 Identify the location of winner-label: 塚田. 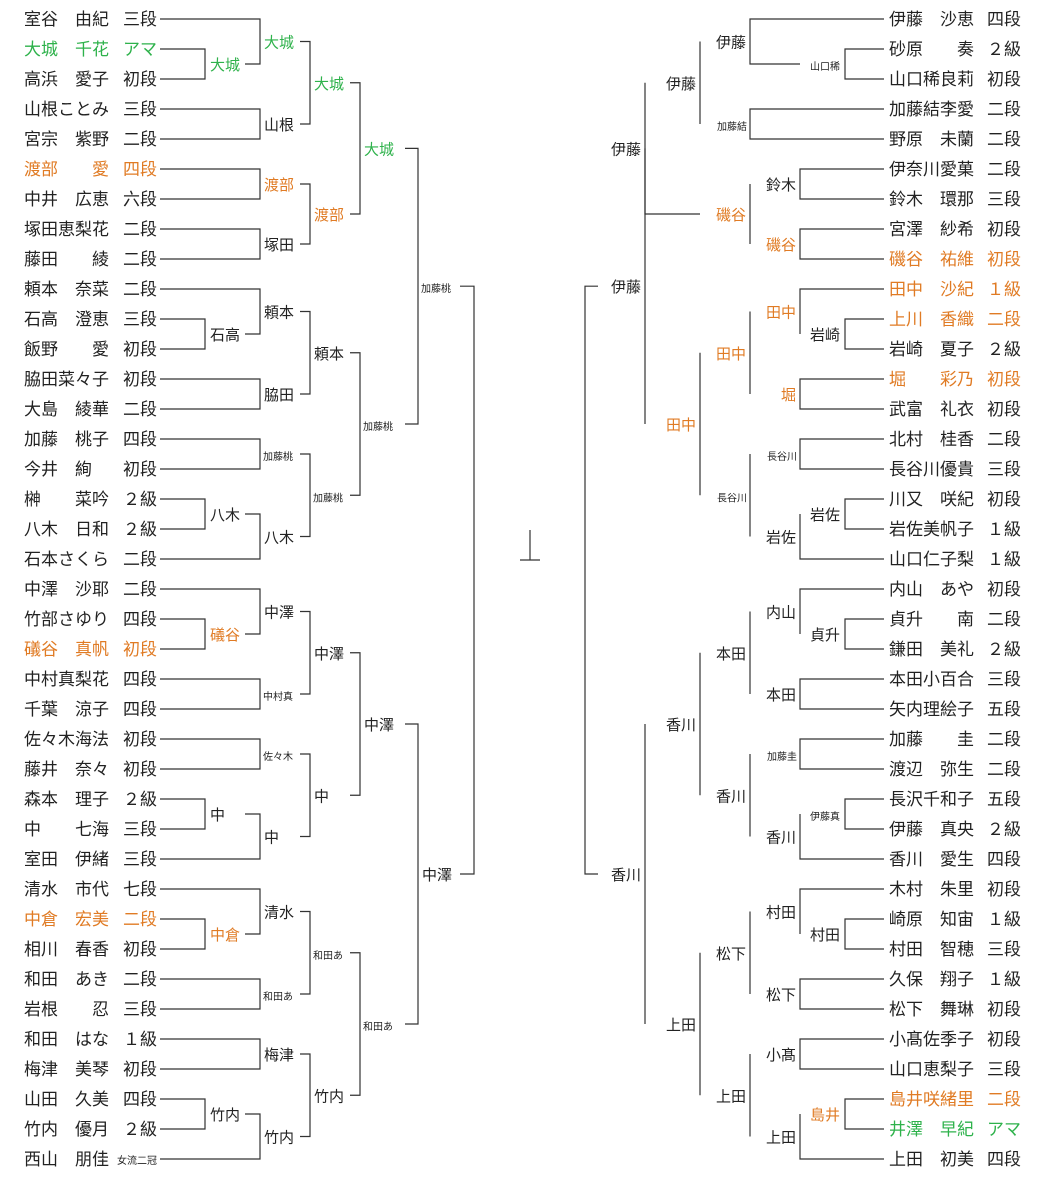
(279, 245).